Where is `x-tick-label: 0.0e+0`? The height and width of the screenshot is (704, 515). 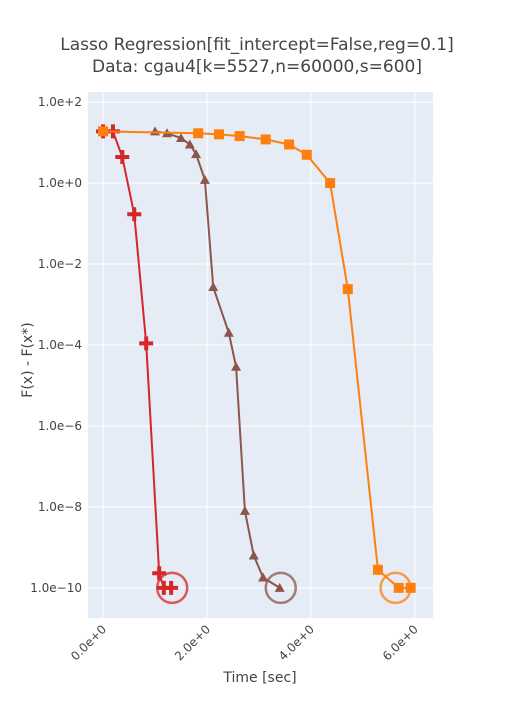
x-tick-label: 0.0e+0 is located at coordinates (88, 642).